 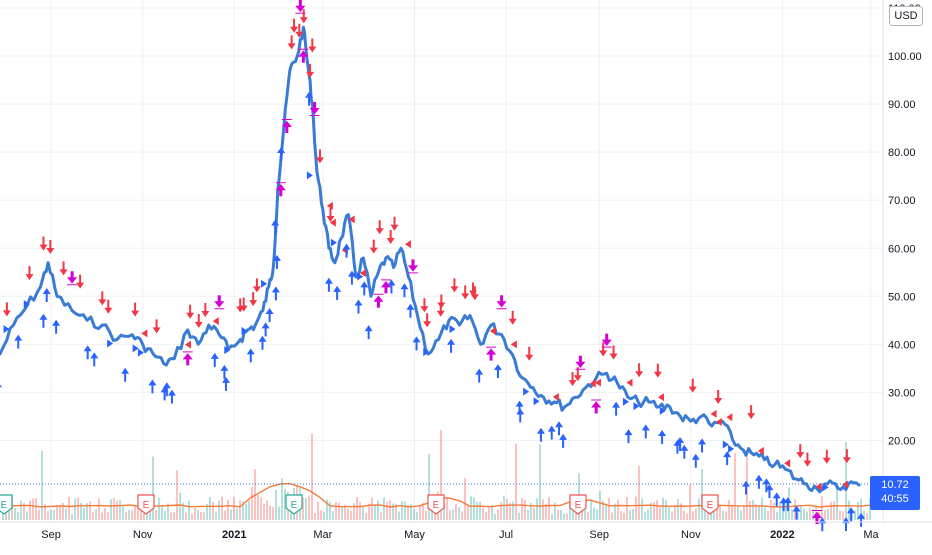 What do you see at coordinates (460, 535) in the screenshot?
I see `time-axis: Sep Nov 2021 Mar May Jul Sep Nov 2022 Ma` at bounding box center [460, 535].